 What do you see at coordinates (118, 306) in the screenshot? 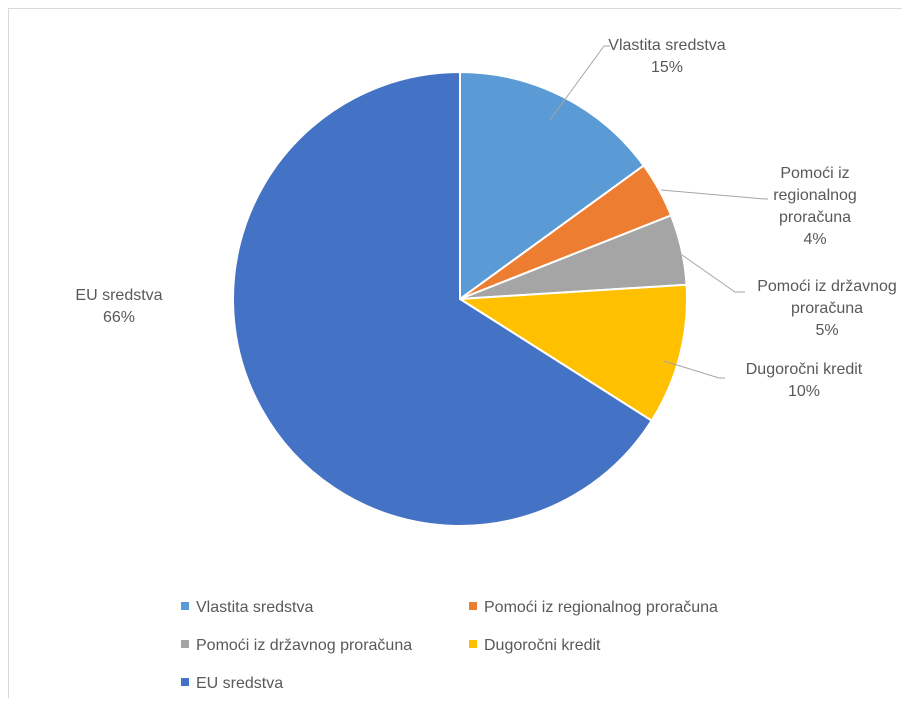
I see `data-label-eu-sredstva: EU sredstva 66%` at bounding box center [118, 306].